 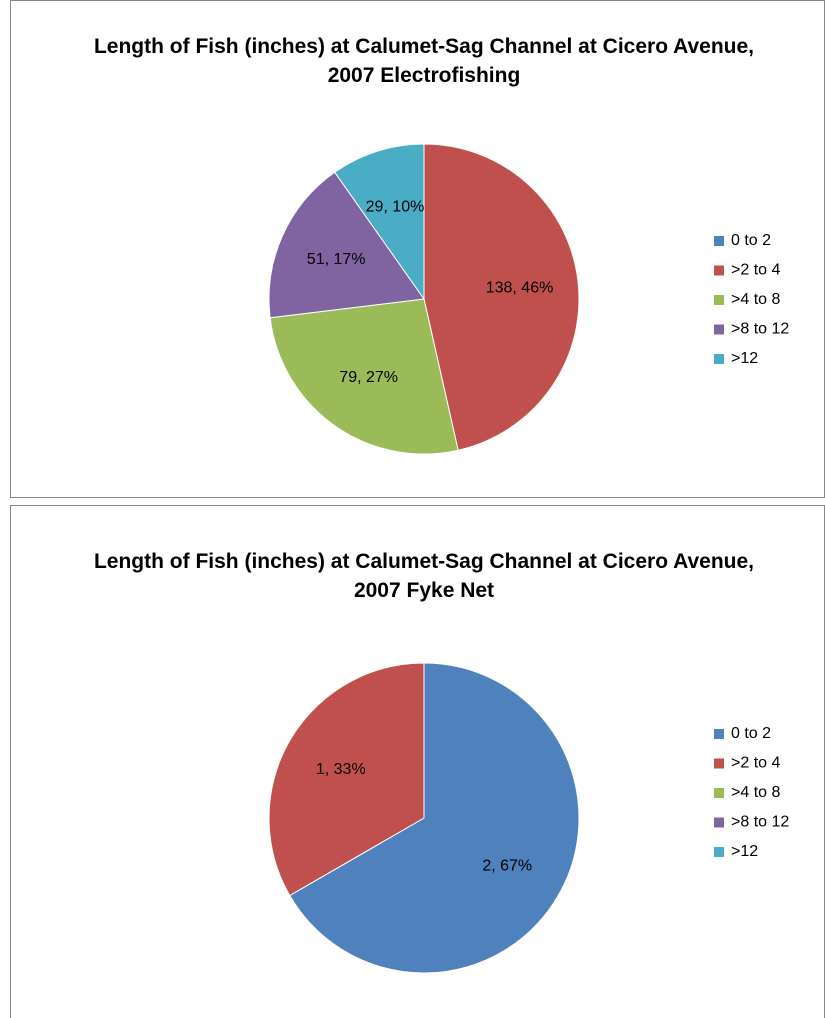 What do you see at coordinates (507, 865) in the screenshot?
I see `data-label: 2, 67%` at bounding box center [507, 865].